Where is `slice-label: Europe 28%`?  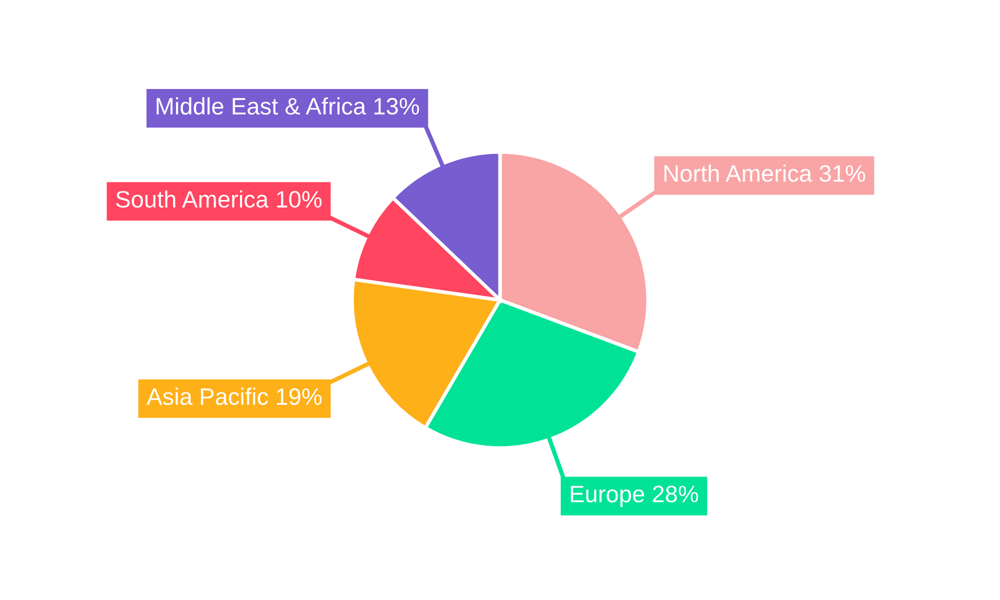
slice-label: Europe 28% is located at coordinates (634, 497).